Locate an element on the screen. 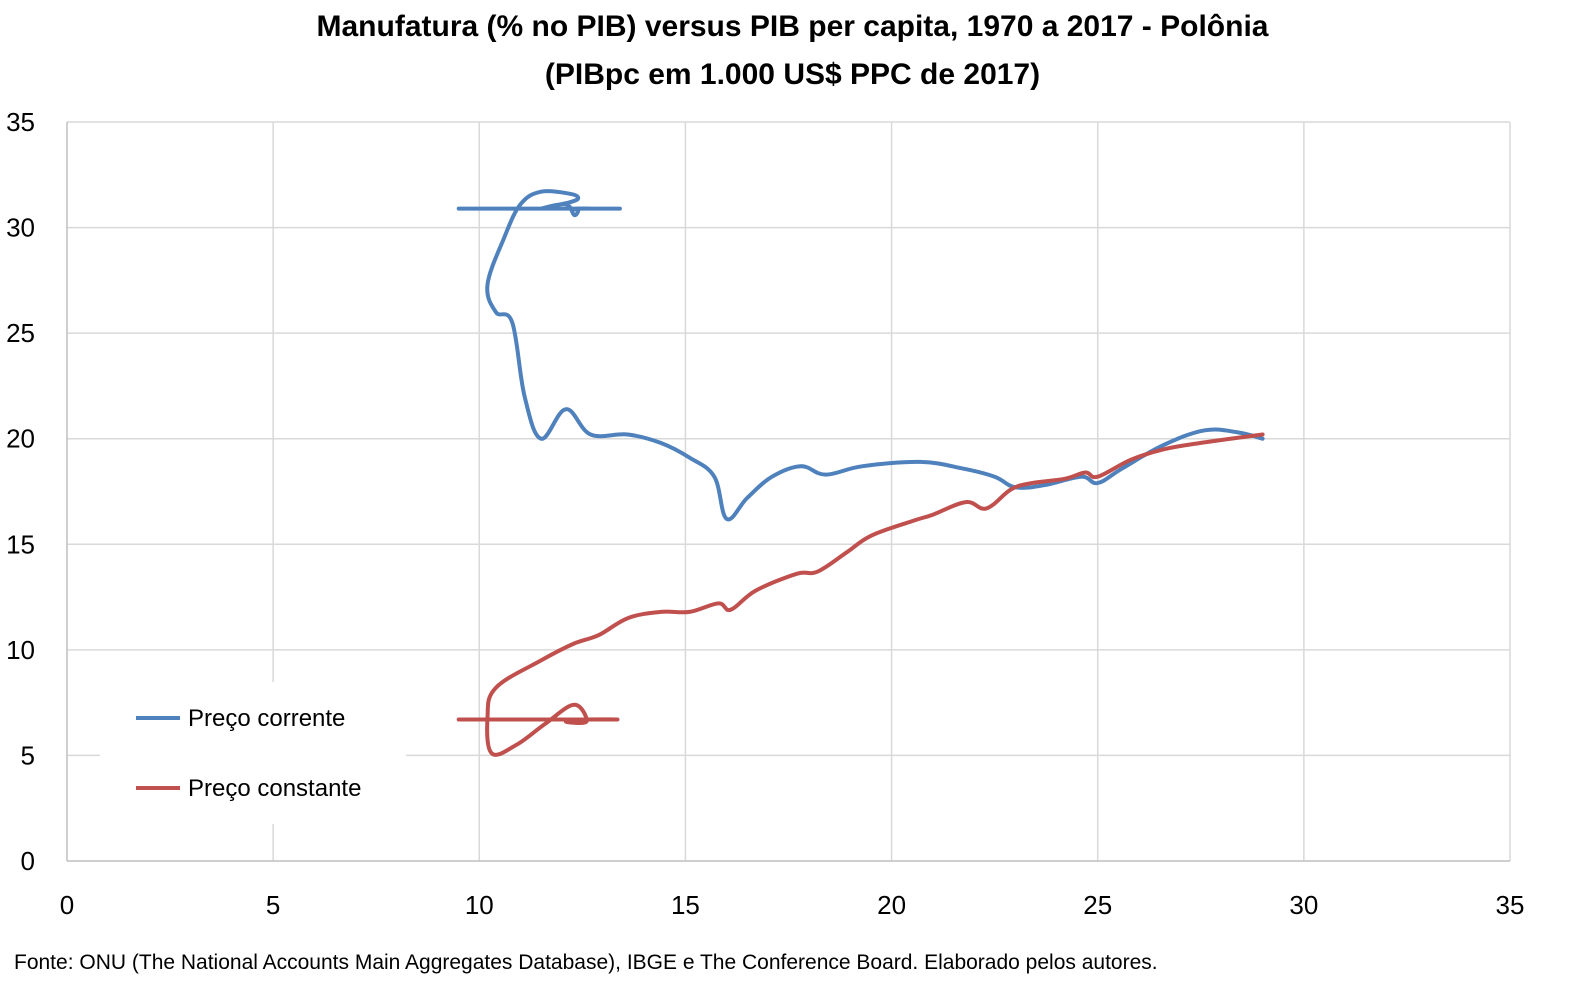 This screenshot has width=1585, height=989. legend-label-preco-constante: Preço constante is located at coordinates (274, 788).